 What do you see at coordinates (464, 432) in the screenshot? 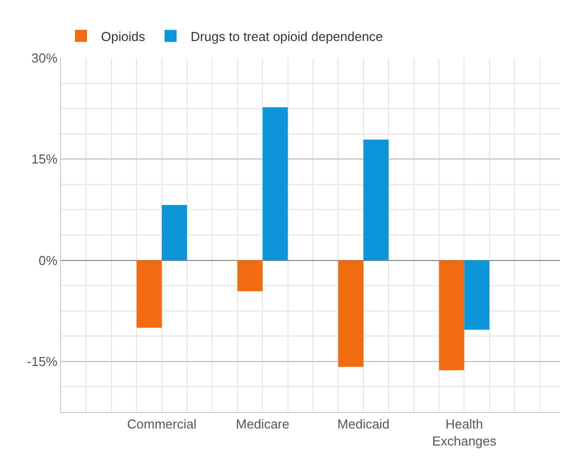
I see `x-tick-label: Health Exchanges` at bounding box center [464, 432].